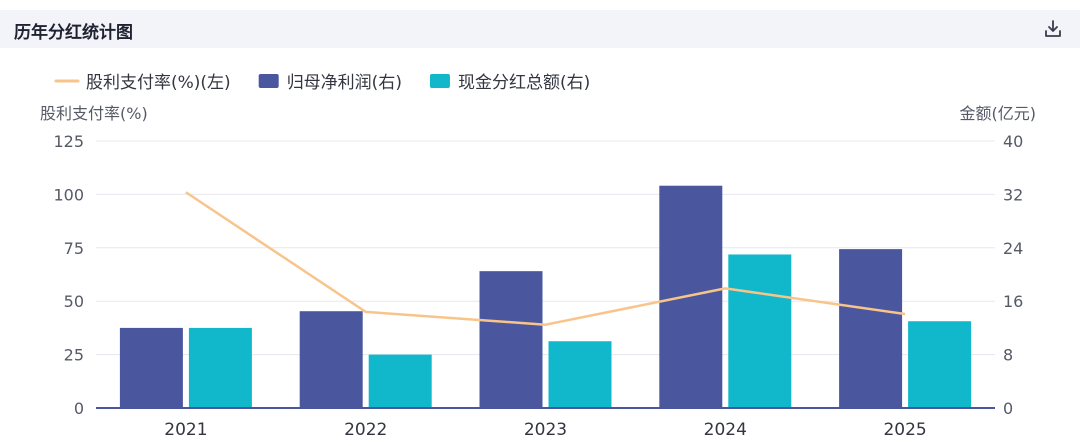 The image size is (1080, 446). What do you see at coordinates (1013, 248) in the screenshot?
I see `y-right-tick-label: 24` at bounding box center [1013, 248].